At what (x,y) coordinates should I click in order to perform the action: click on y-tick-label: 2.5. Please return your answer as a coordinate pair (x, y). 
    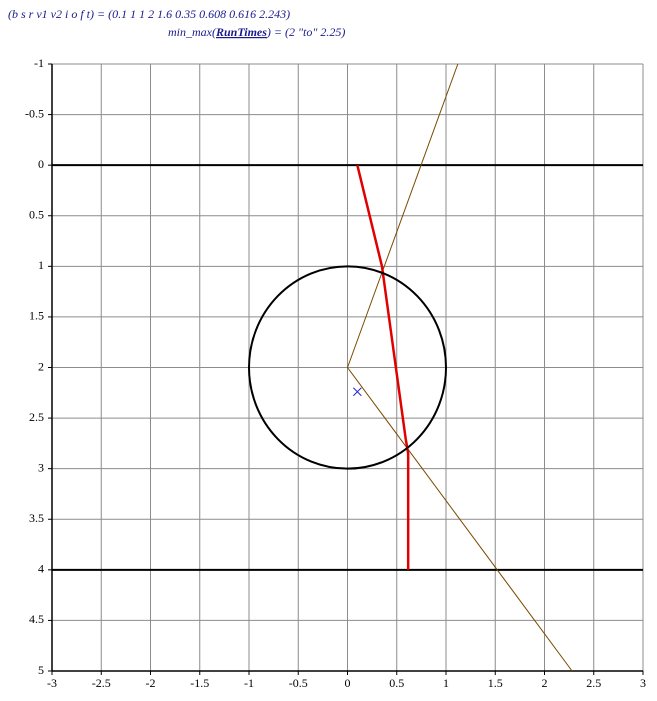
    Looking at the image, I should click on (36, 417).